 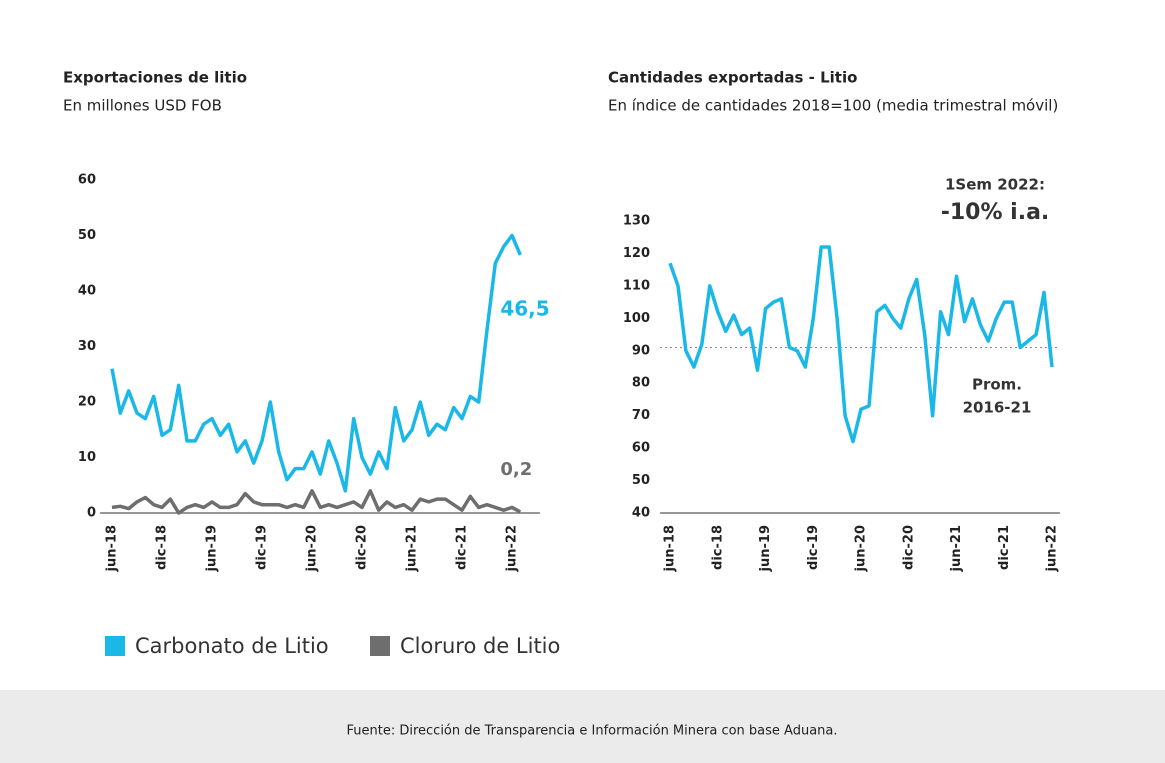 What do you see at coordinates (641, 383) in the screenshot?
I see `y-tick-label: 80` at bounding box center [641, 383].